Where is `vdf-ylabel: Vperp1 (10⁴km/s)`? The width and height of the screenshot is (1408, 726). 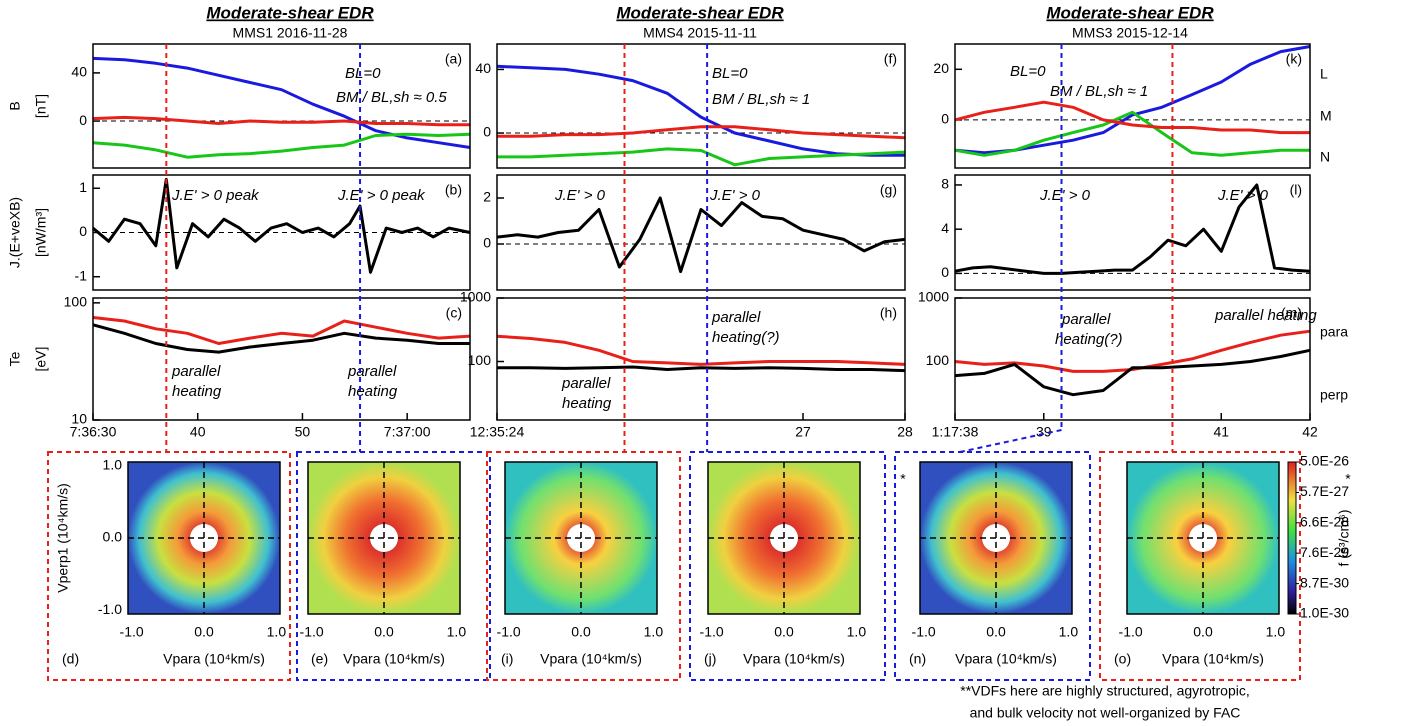
vdf-ylabel: Vperp1 (10⁴km/s) is located at coordinates (63, 538).